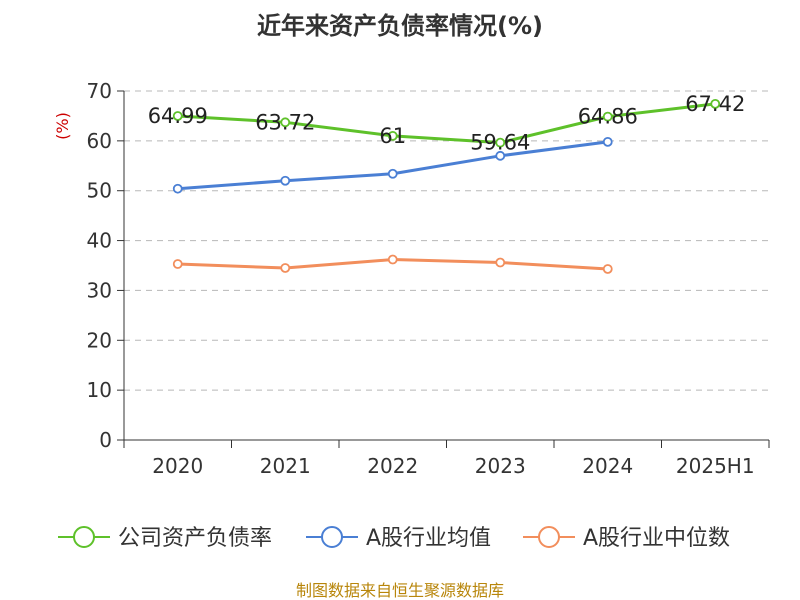 This screenshot has width=800, height=600. Describe the element at coordinates (99, 290) in the screenshot. I see `y-tick-label: 30` at that location.